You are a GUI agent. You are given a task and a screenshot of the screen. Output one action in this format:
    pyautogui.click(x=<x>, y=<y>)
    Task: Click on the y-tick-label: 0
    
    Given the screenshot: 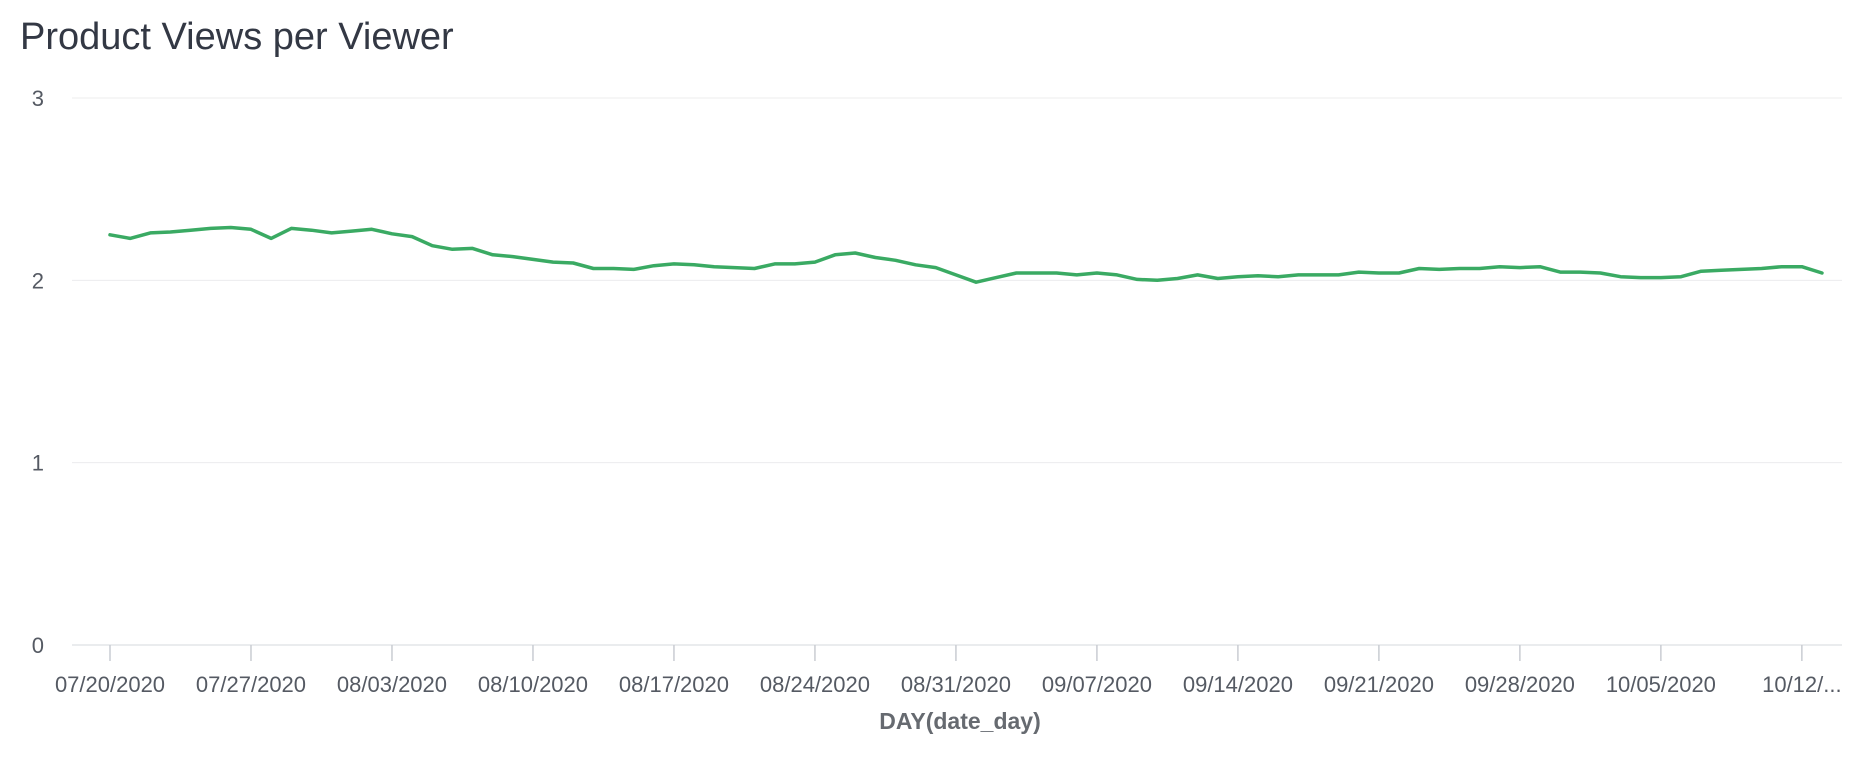 What is the action you would take?
    pyautogui.click(x=38, y=645)
    